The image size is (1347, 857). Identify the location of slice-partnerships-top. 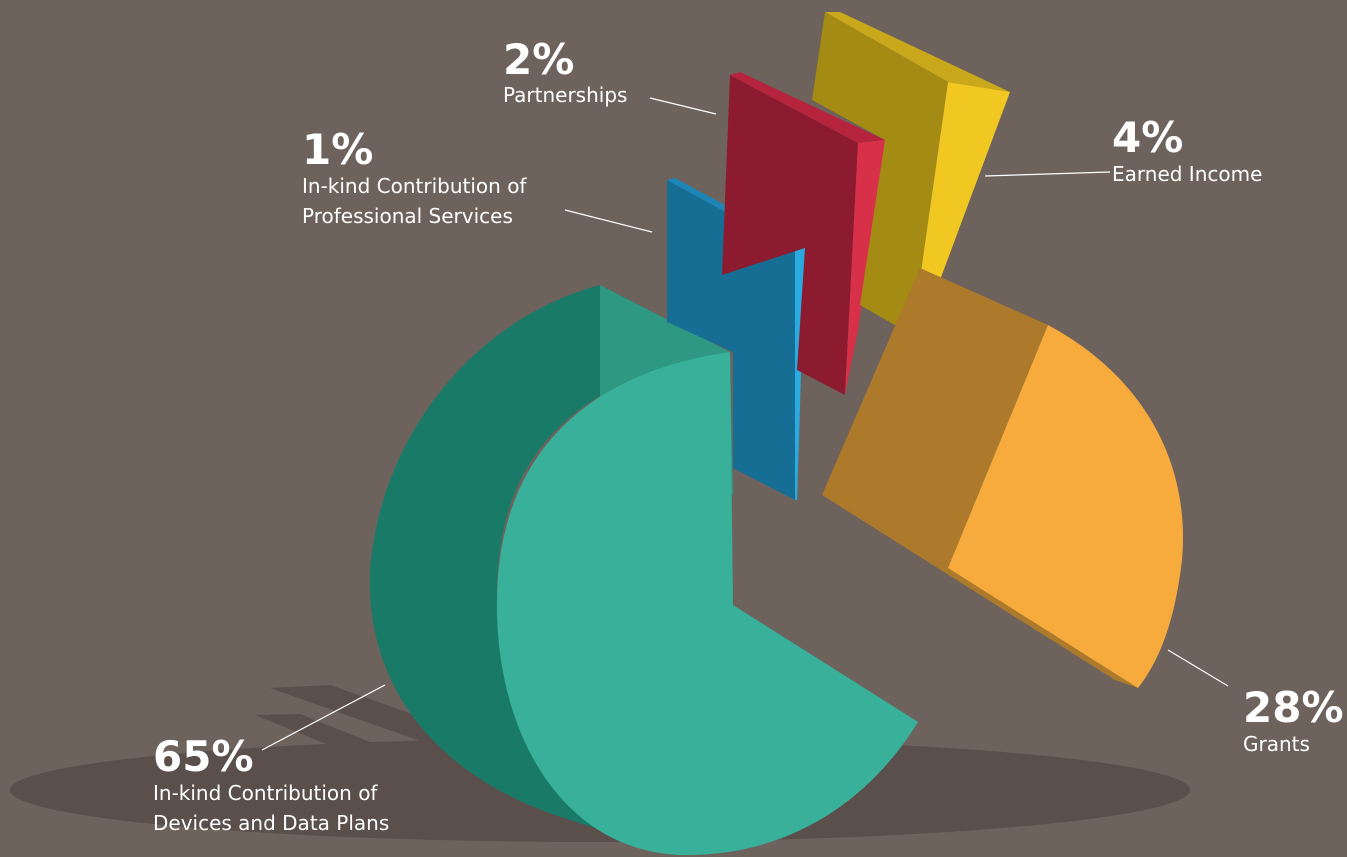
(807, 107).